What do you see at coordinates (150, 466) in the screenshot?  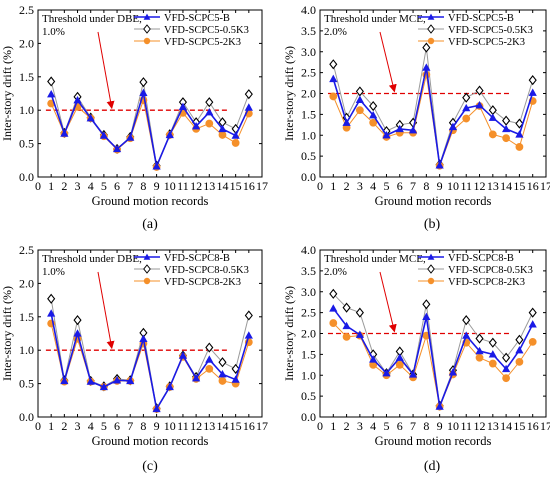 I see `panel-label: (c)` at bounding box center [150, 466].